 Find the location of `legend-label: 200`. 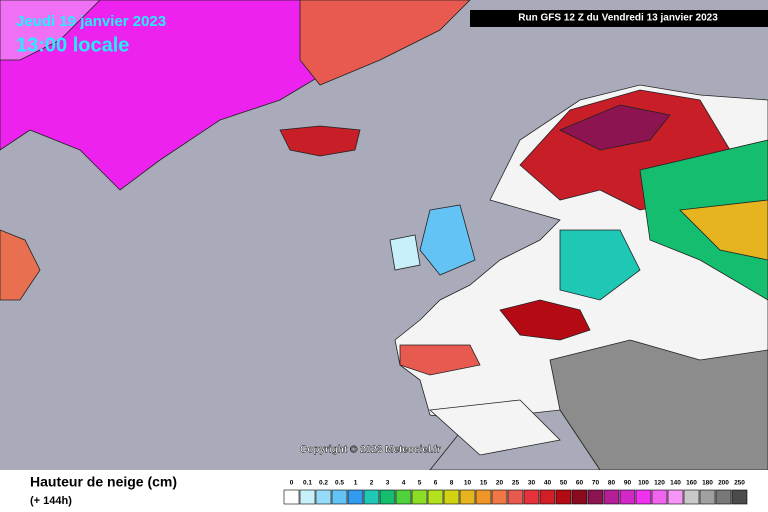

legend-label: 200 is located at coordinates (723, 483).